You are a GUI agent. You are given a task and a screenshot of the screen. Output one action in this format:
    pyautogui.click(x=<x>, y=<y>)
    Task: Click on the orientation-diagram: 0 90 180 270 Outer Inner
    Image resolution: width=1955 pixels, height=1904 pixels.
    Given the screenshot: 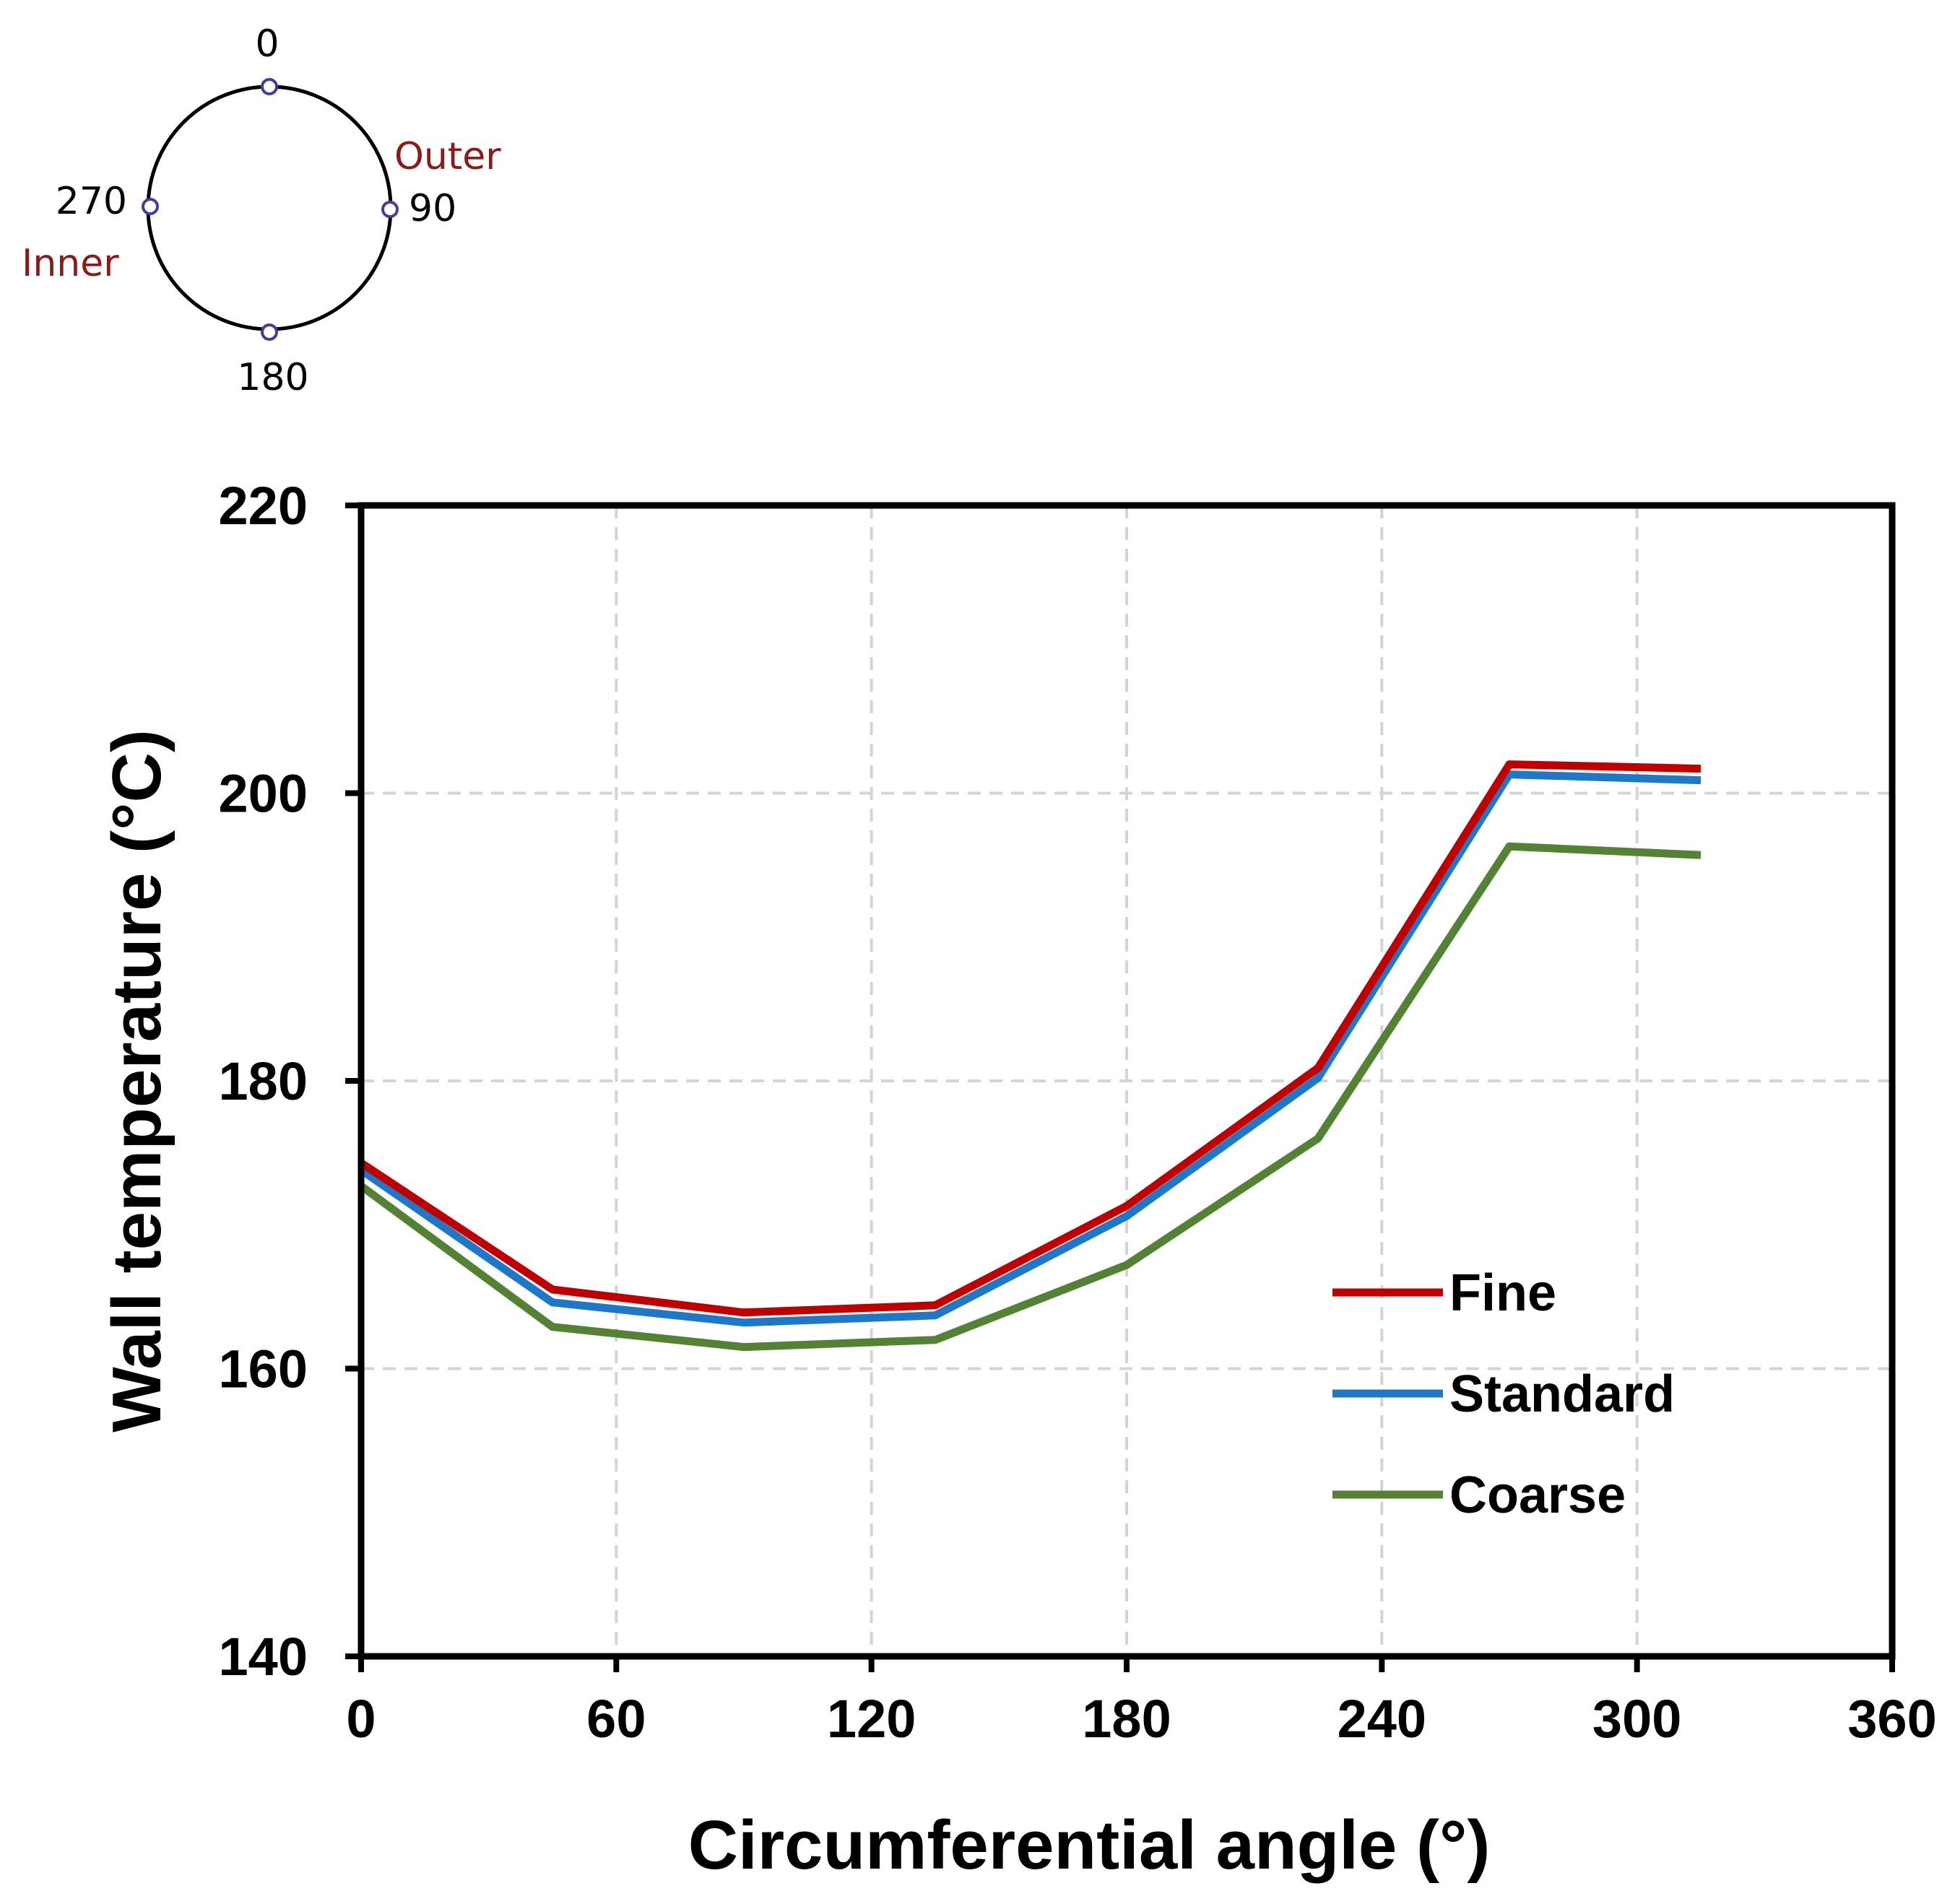 What is the action you would take?
    pyautogui.click(x=261, y=210)
    